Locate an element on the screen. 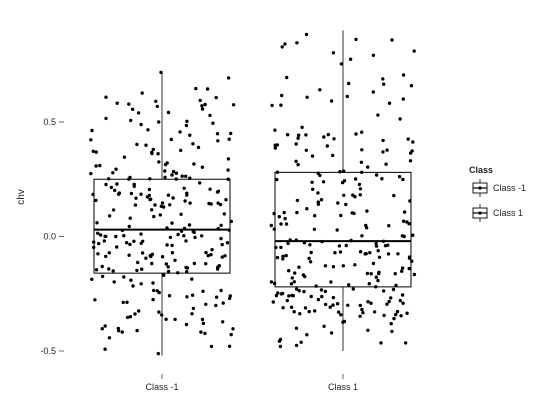  legend-item: Class 1 is located at coordinates (497, 213).